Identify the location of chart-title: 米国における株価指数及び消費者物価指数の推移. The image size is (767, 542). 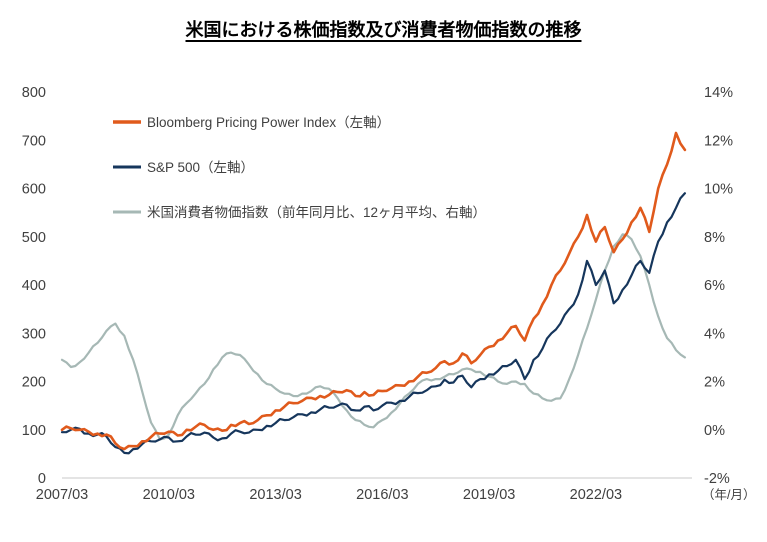
(383, 29).